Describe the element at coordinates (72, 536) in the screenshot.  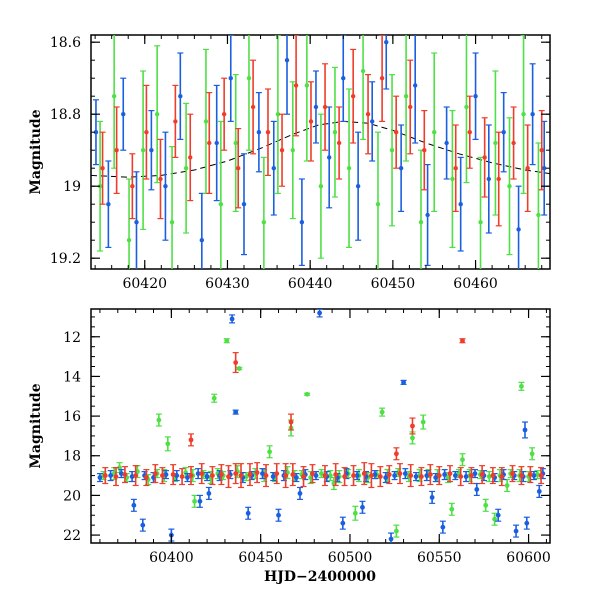
I see `bottom-y-tick-label: 22` at that location.